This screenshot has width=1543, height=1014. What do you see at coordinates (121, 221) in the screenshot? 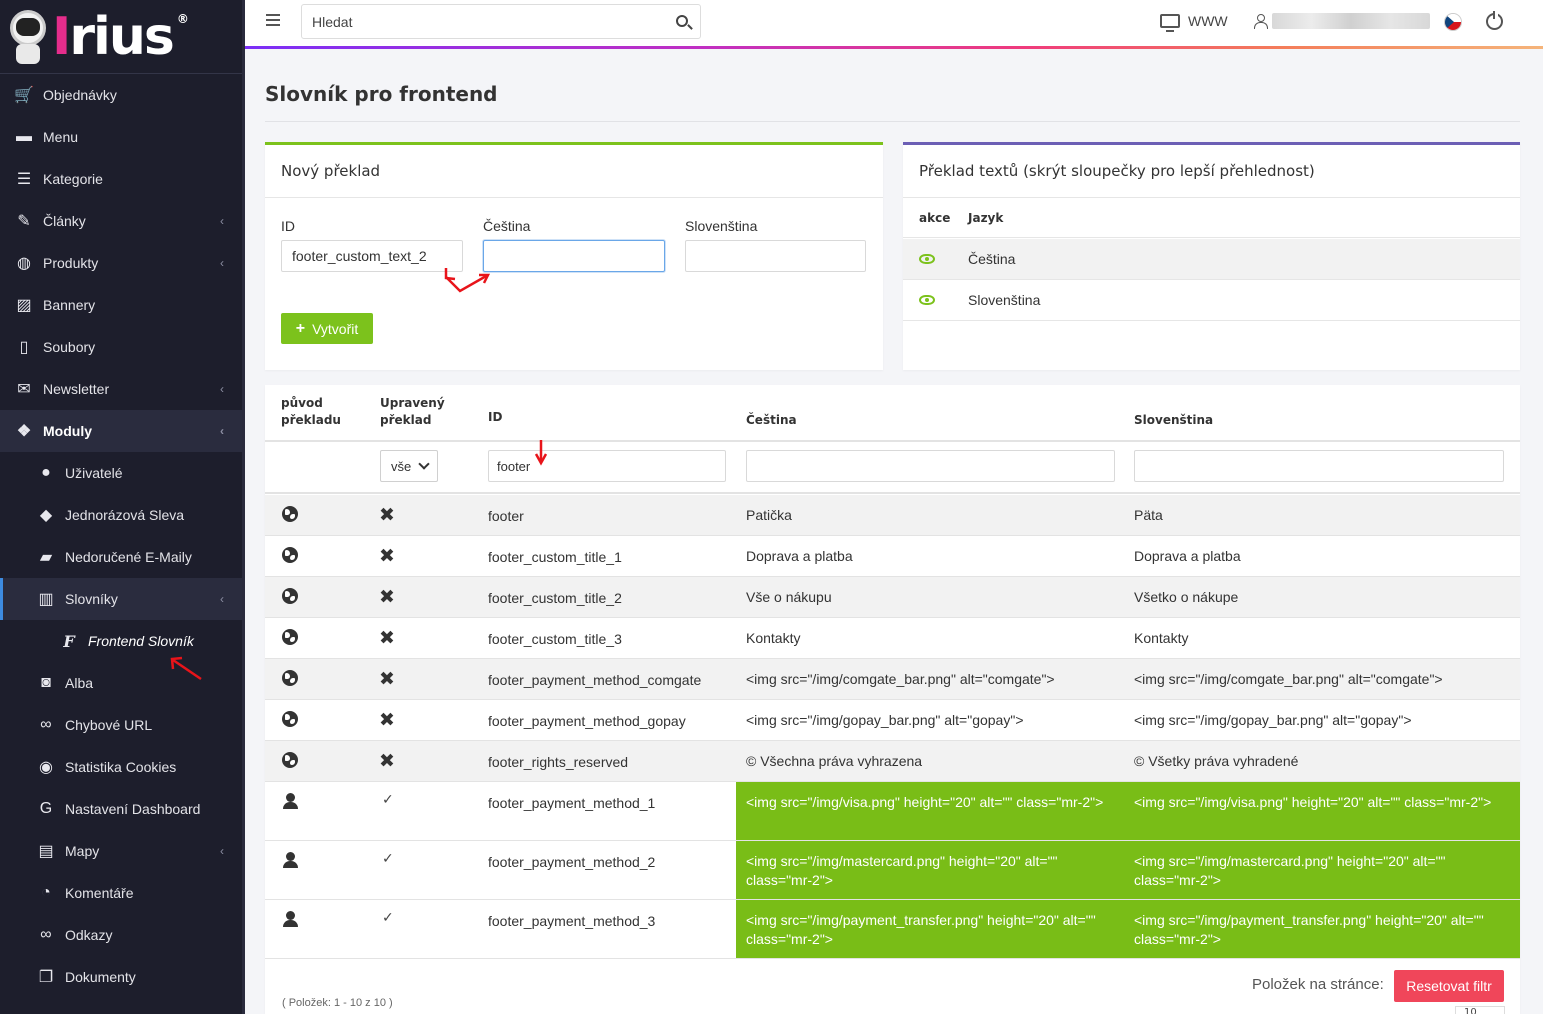
I see `sidebar-item--l-nky: ✎ Články ‹` at bounding box center [121, 221].